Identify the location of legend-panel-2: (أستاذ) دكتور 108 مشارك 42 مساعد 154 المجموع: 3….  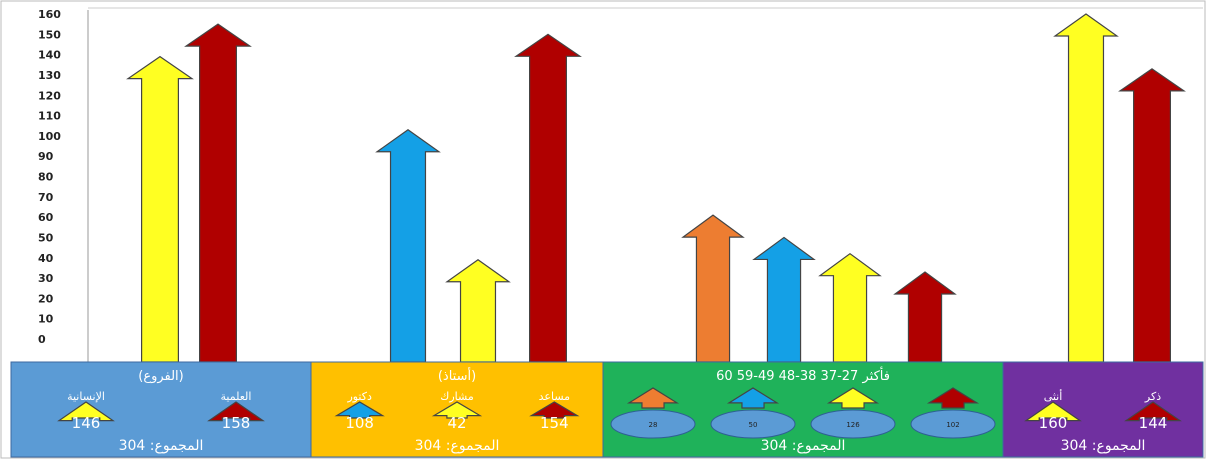
(457, 409).